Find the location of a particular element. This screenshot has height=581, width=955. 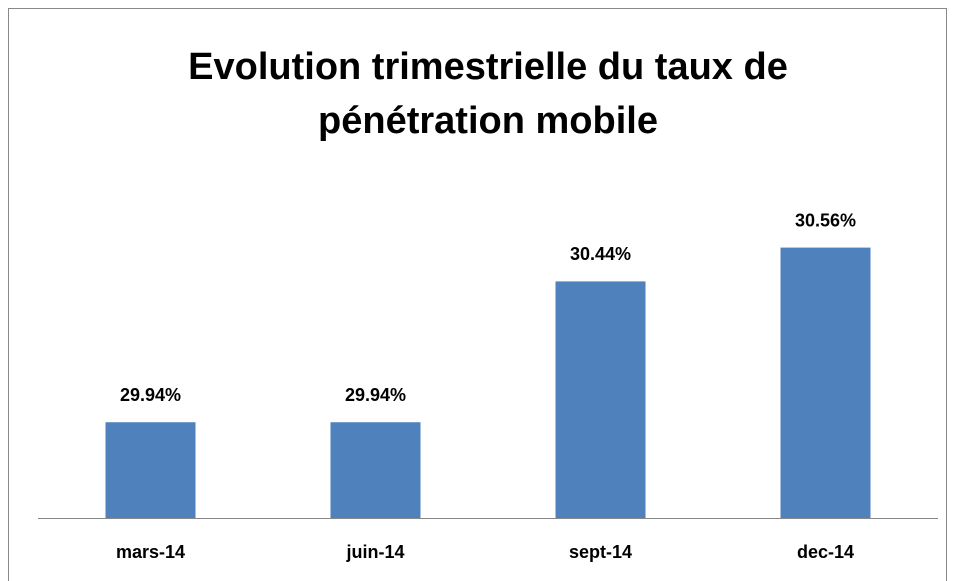

x-tick-label: juin-14 is located at coordinates (374, 552).